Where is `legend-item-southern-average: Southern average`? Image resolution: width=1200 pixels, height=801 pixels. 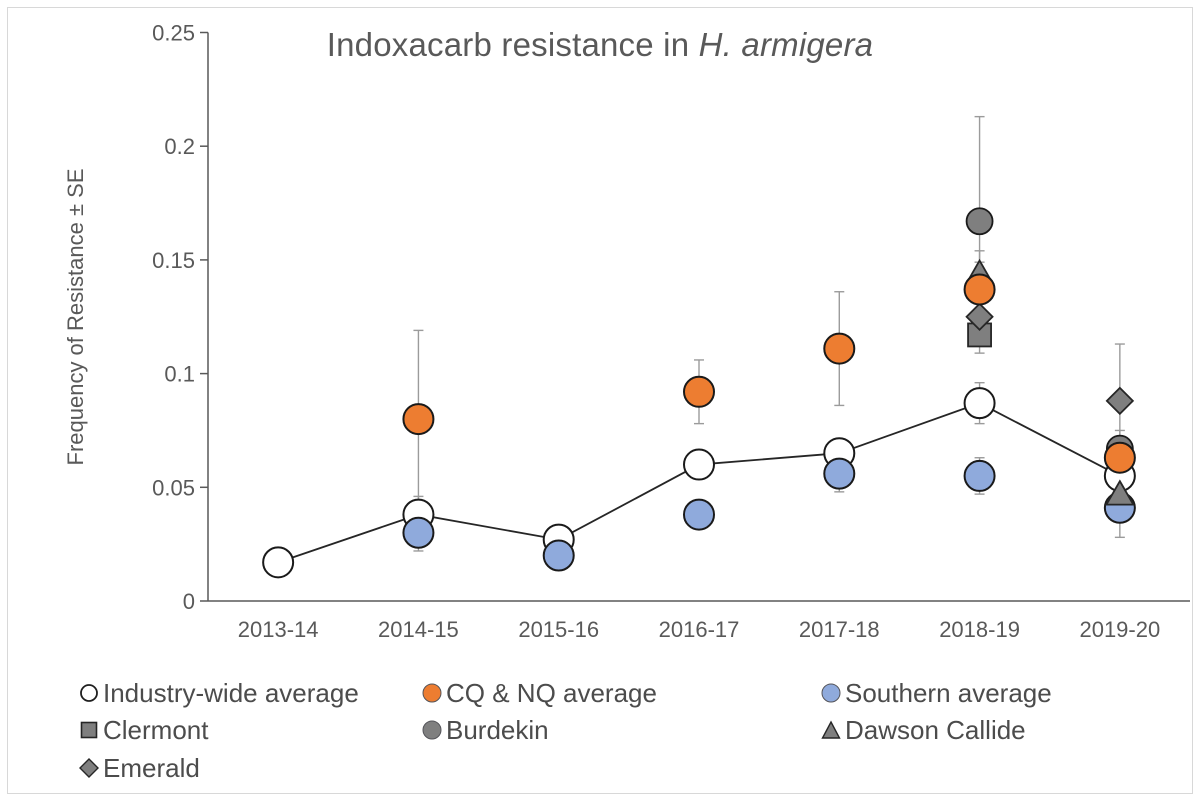 legend-item-southern-average: Southern average is located at coordinates (936, 693).